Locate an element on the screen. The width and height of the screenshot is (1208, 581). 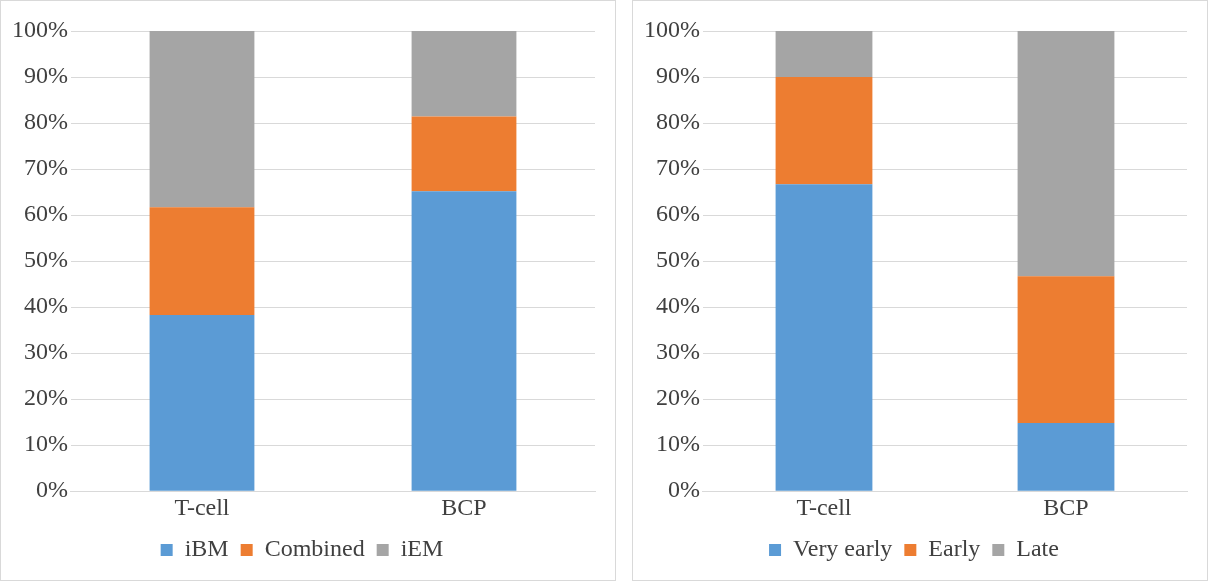
legend-label: Very early is located at coordinates (843, 548).